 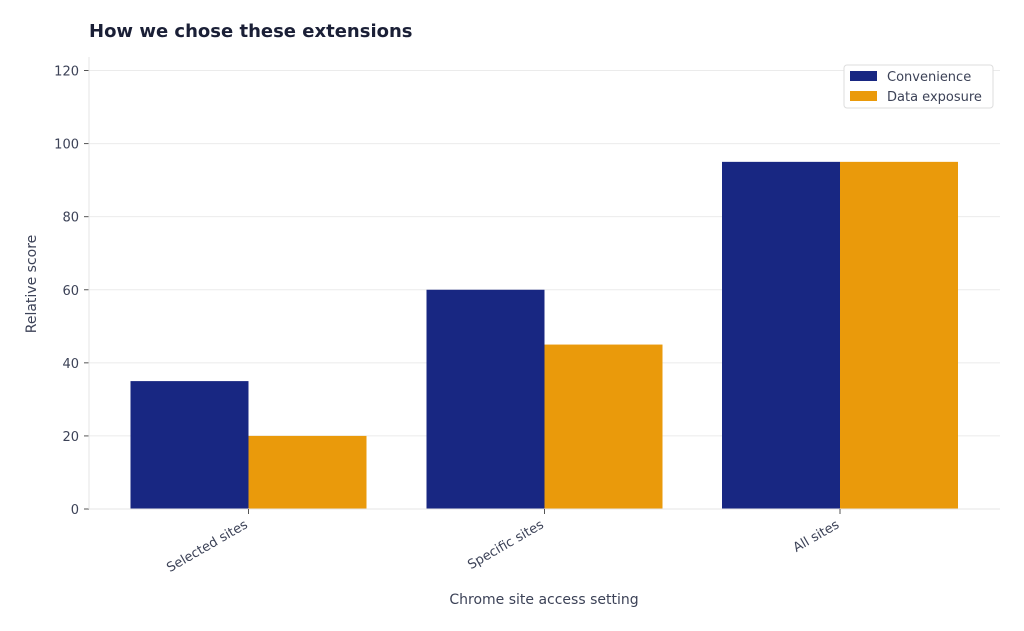 What do you see at coordinates (70, 437) in the screenshot?
I see `y-tick-label: 20` at bounding box center [70, 437].